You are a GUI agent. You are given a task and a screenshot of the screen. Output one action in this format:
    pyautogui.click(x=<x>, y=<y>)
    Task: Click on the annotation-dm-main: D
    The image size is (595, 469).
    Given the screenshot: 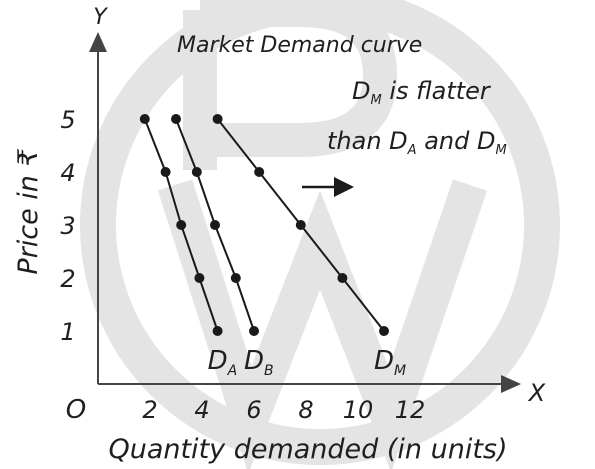 What is the action you would take?
    pyautogui.click(x=361, y=91)
    